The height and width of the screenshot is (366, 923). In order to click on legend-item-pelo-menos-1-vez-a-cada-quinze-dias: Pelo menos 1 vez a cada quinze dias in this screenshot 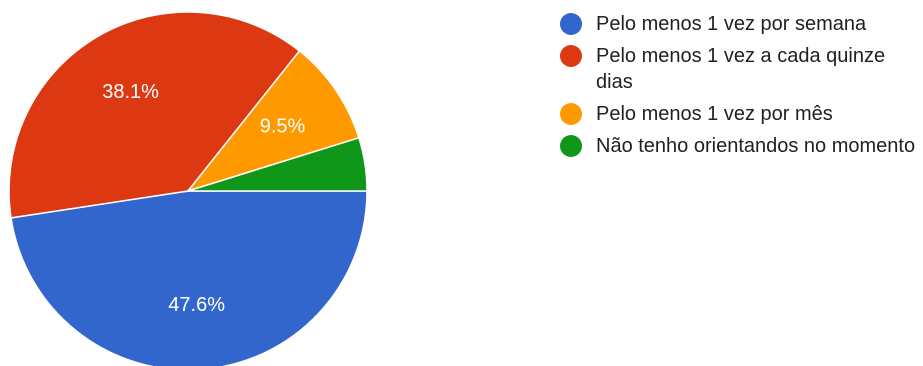, I will do `click(740, 69)`.